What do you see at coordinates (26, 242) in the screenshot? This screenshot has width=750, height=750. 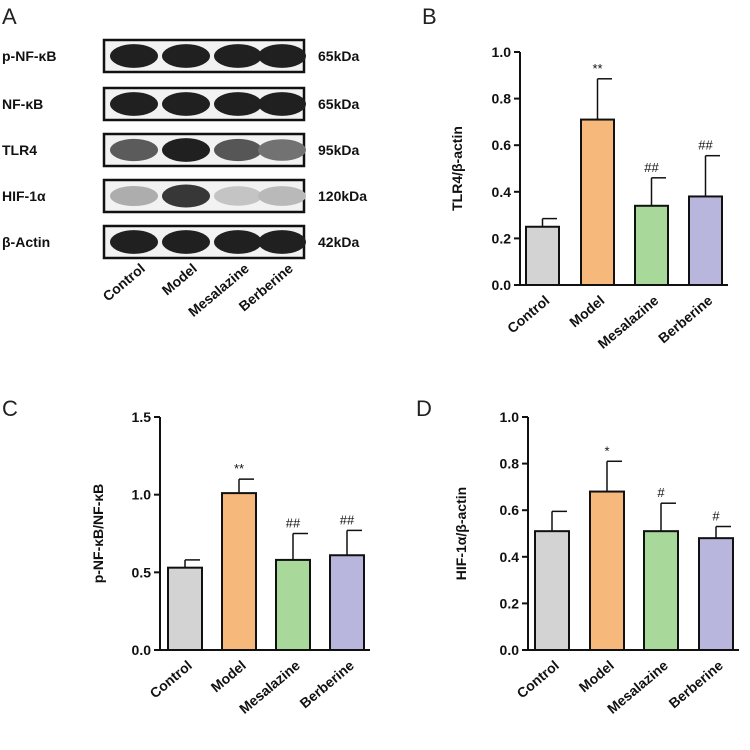 I see `blot-protein-label: β-Actin` at bounding box center [26, 242].